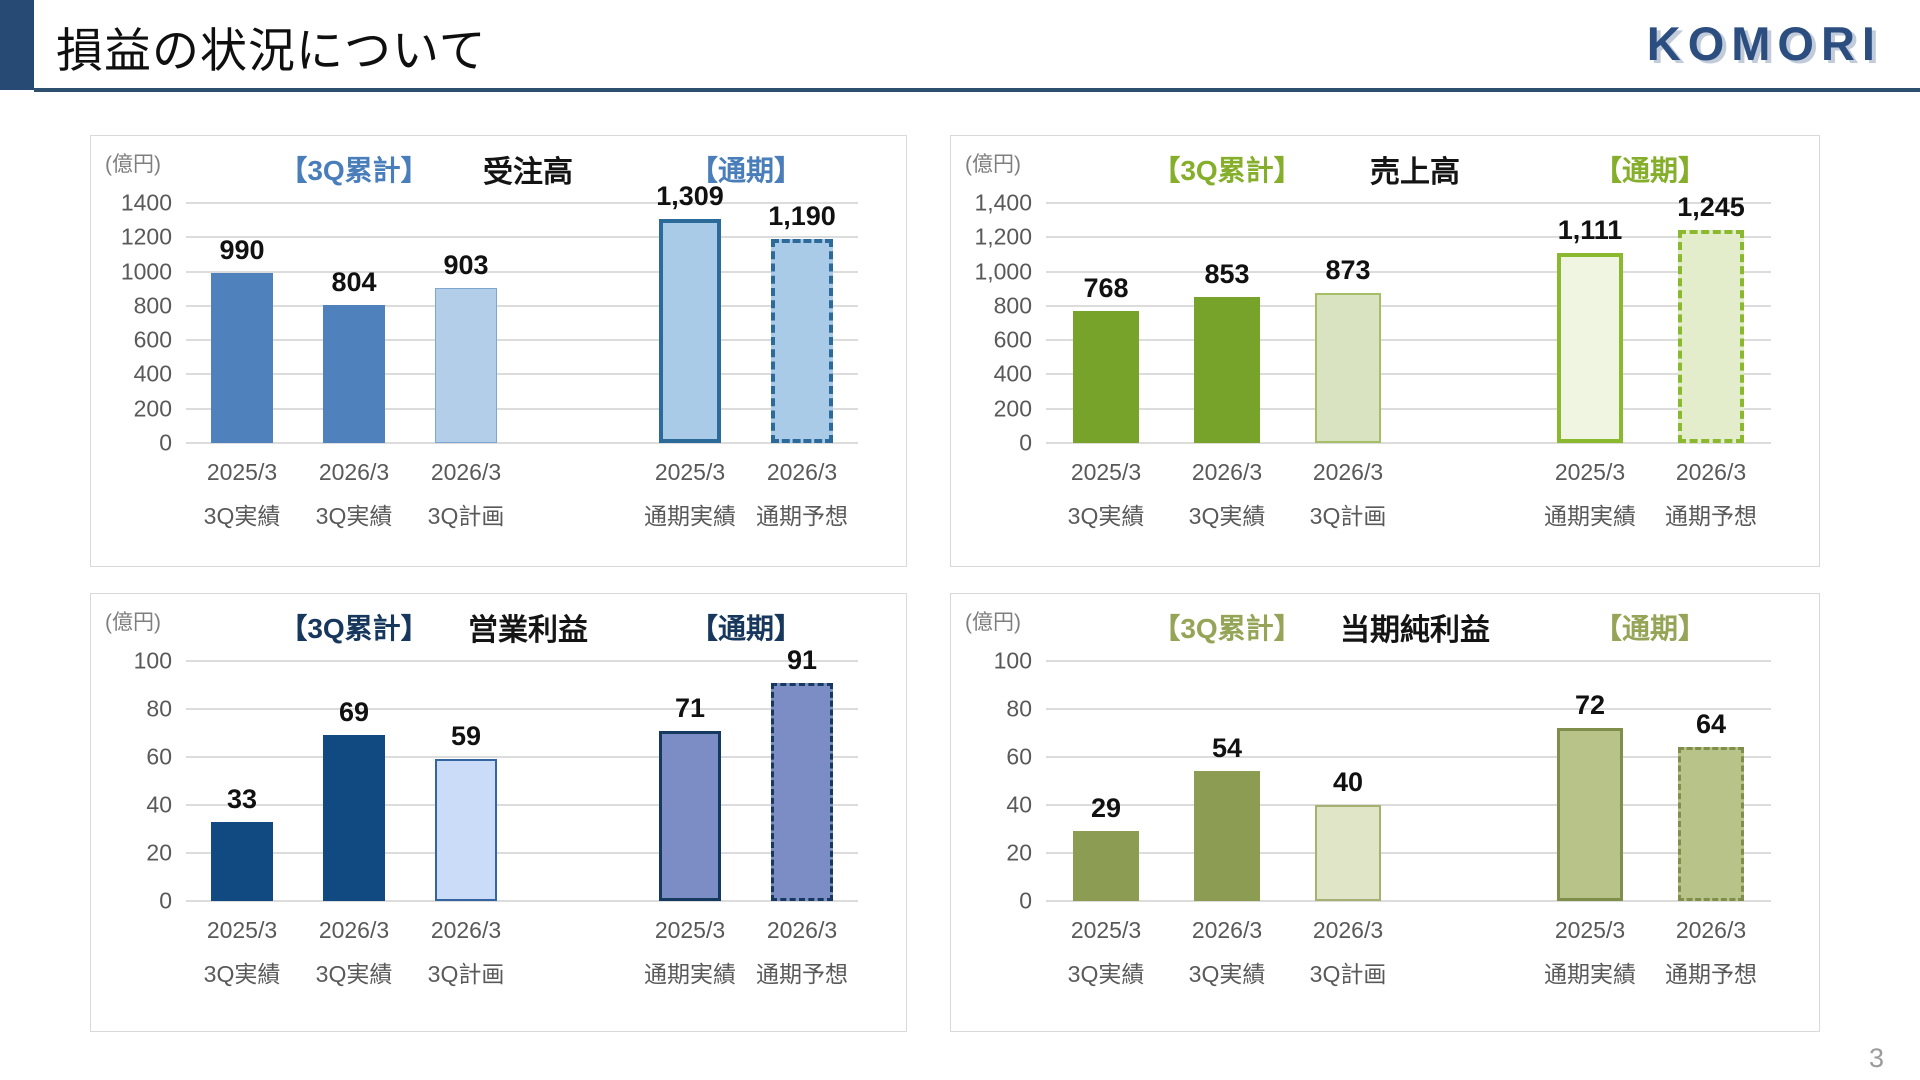 This screenshot has height=1080, width=1920. I want to click on y-axis-tick-label: 1,400, so click(1003, 202).